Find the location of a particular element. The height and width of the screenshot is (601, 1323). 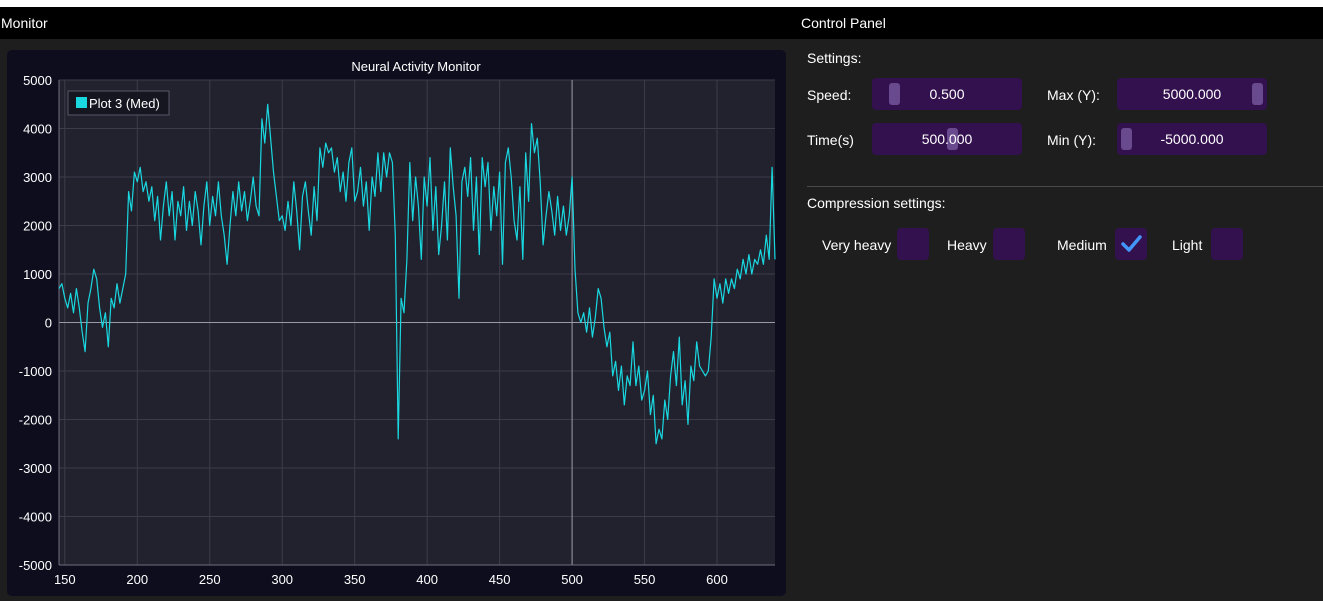

speed-slider: 0.500 is located at coordinates (947, 94).